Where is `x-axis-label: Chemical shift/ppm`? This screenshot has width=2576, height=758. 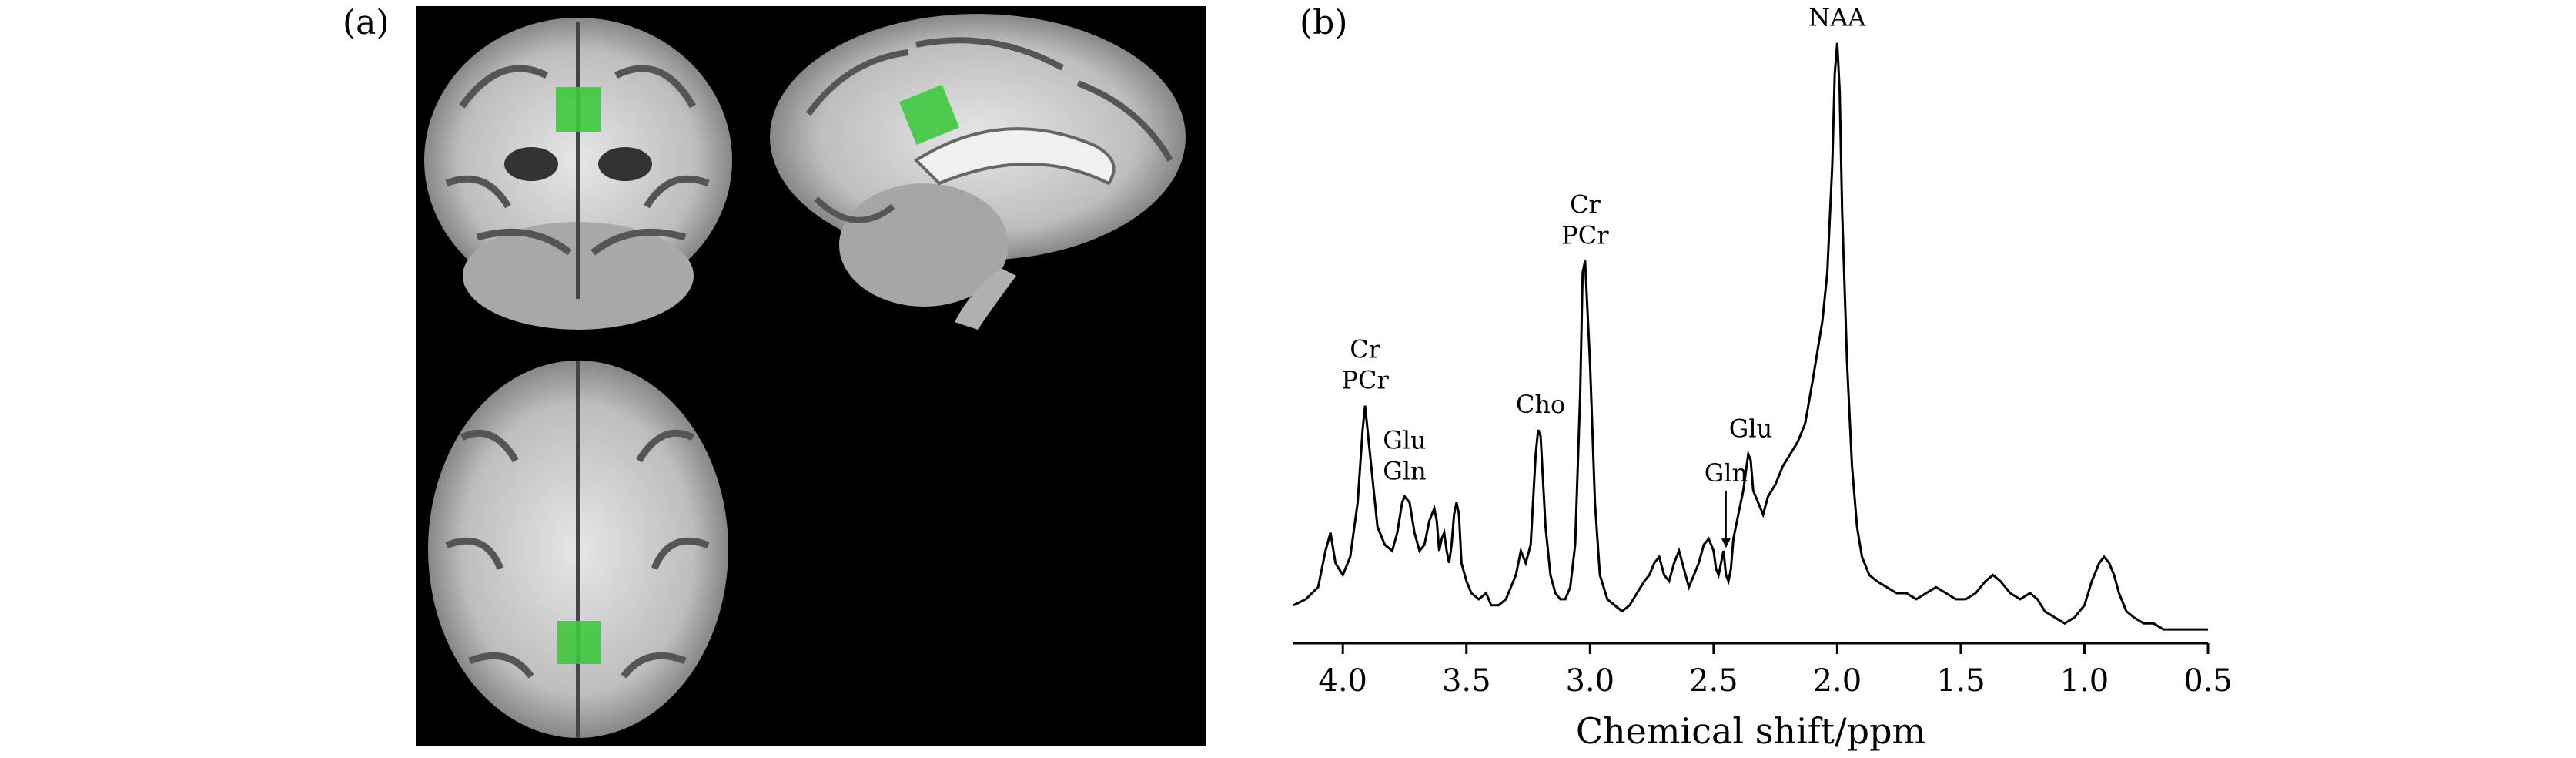
x-axis-label: Chemical shift/ppm is located at coordinates (1751, 731).